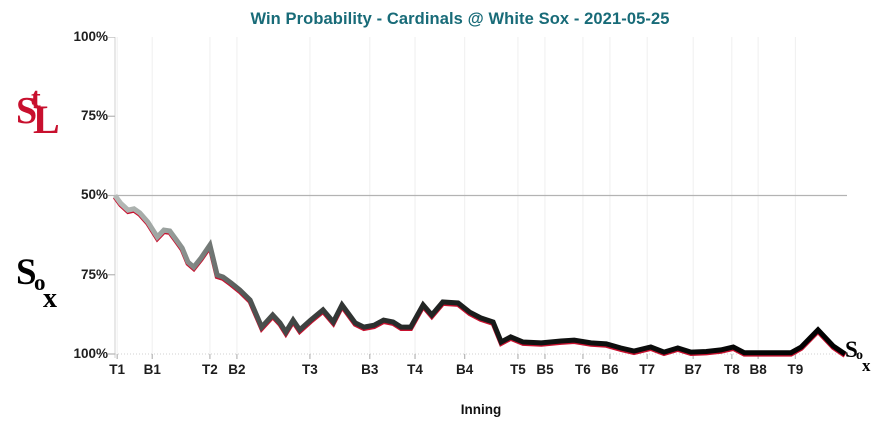 The image size is (887, 439). What do you see at coordinates (465, 369) in the screenshot?
I see `x-tick-label-B4: B4` at bounding box center [465, 369].